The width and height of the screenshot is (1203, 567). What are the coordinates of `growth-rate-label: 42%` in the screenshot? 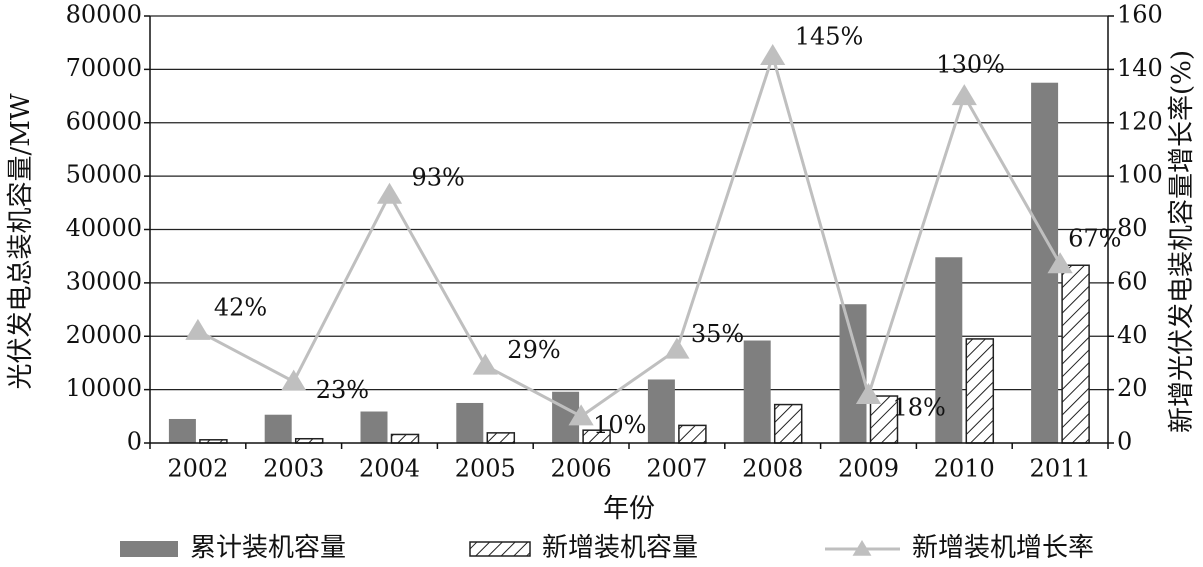 It's located at (240, 307).